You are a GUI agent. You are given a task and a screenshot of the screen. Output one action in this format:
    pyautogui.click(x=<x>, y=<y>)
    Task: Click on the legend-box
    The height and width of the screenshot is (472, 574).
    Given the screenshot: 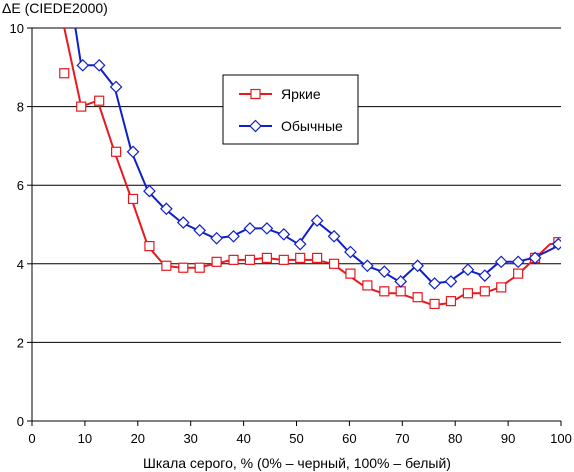 What is the action you would take?
    pyautogui.click(x=290, y=109)
    